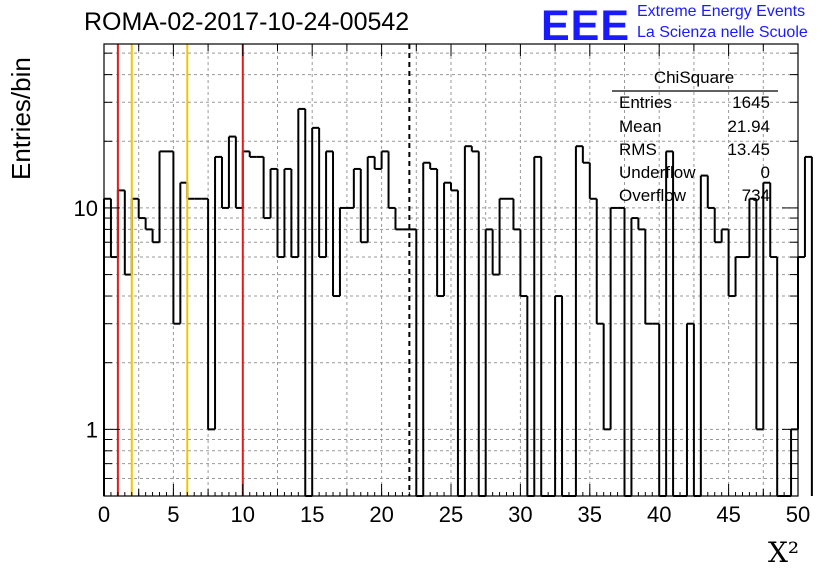 The height and width of the screenshot is (572, 836). Describe the element at coordinates (748, 126) in the screenshot. I see `stats-value: 21.94` at that location.